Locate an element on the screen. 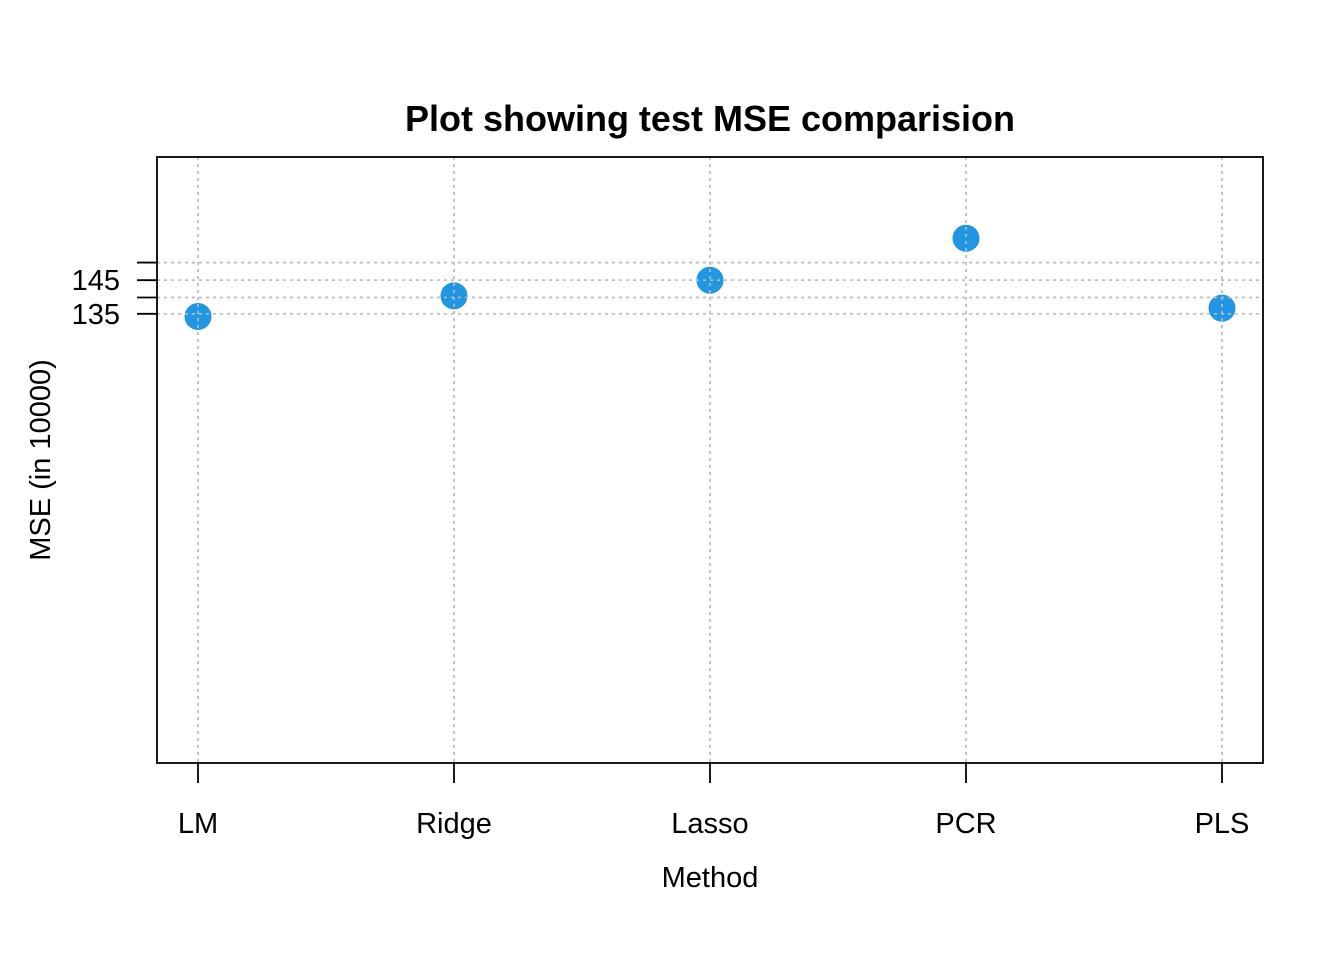  x-axis-label: Method is located at coordinates (710, 878).